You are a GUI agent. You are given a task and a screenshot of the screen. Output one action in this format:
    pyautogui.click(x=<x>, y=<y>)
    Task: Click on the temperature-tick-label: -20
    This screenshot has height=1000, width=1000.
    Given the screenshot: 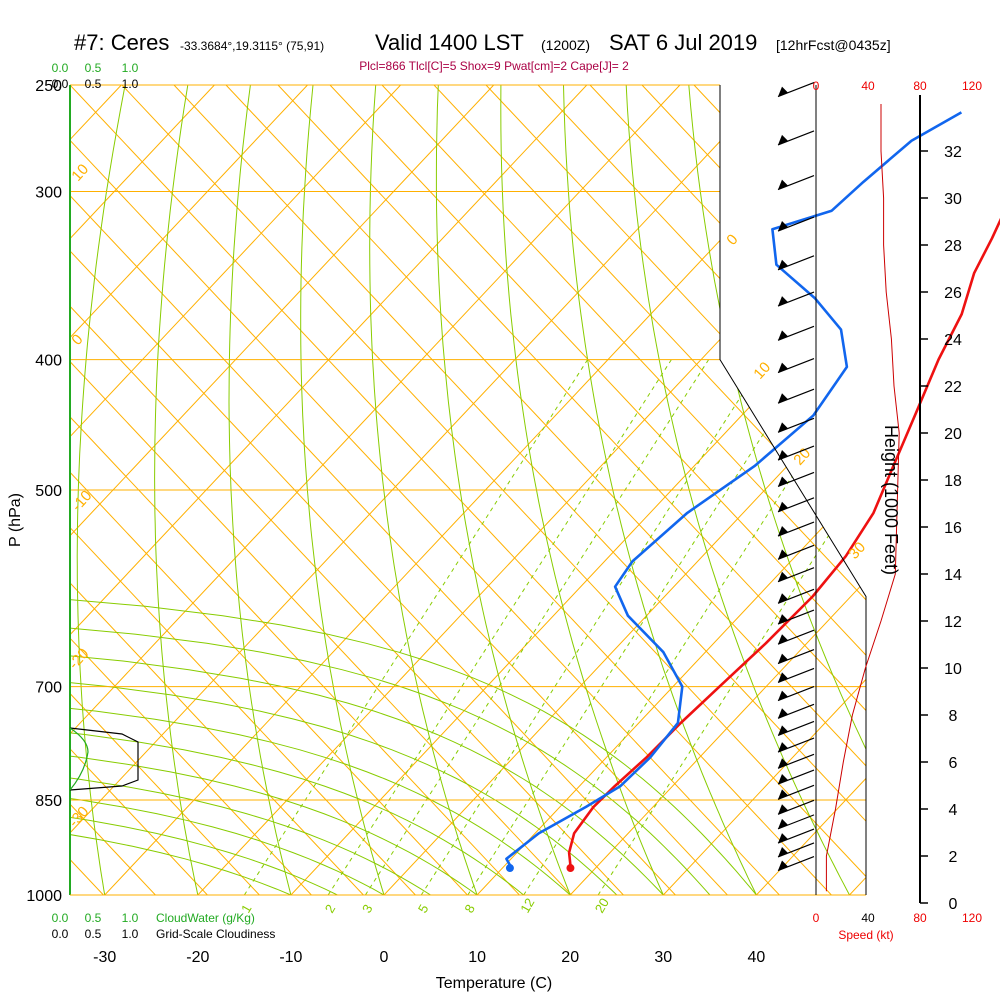 What is the action you would take?
    pyautogui.click(x=197, y=957)
    